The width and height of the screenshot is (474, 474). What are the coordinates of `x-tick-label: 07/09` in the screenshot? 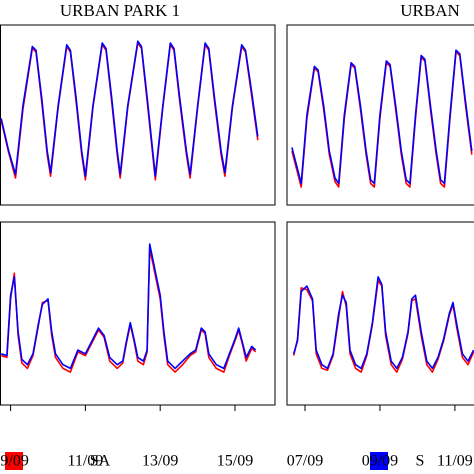 It's located at (305, 461).